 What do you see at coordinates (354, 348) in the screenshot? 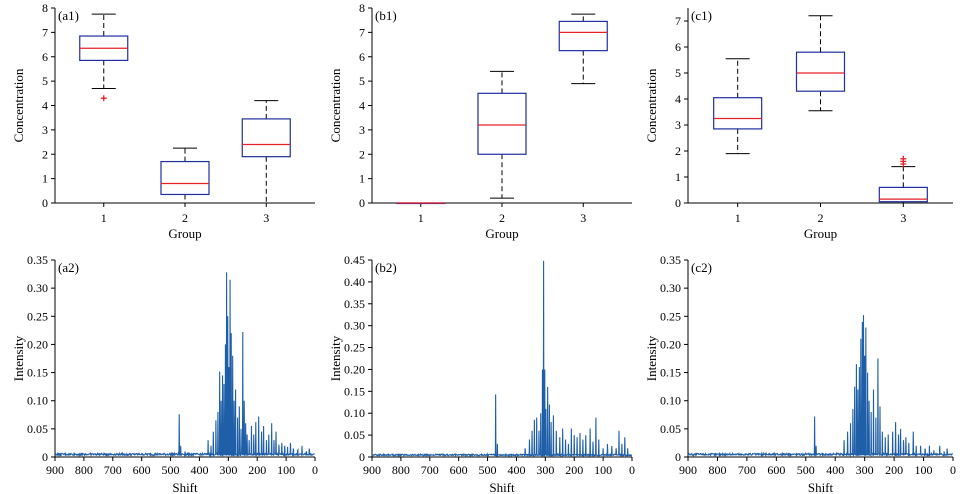
I see `y-tick-label: 0.25` at bounding box center [354, 348].